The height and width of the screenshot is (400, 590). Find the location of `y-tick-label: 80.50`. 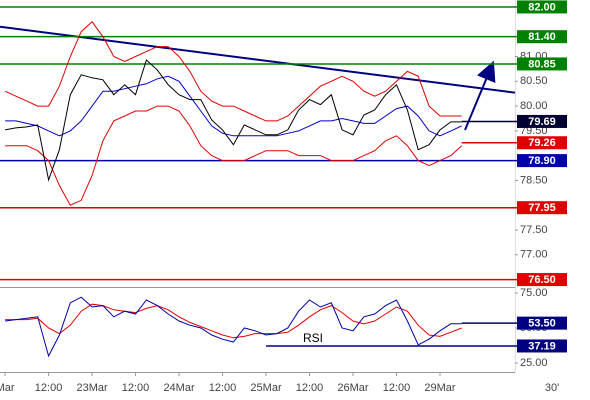

y-tick-label: 80.50 is located at coordinates (534, 81).